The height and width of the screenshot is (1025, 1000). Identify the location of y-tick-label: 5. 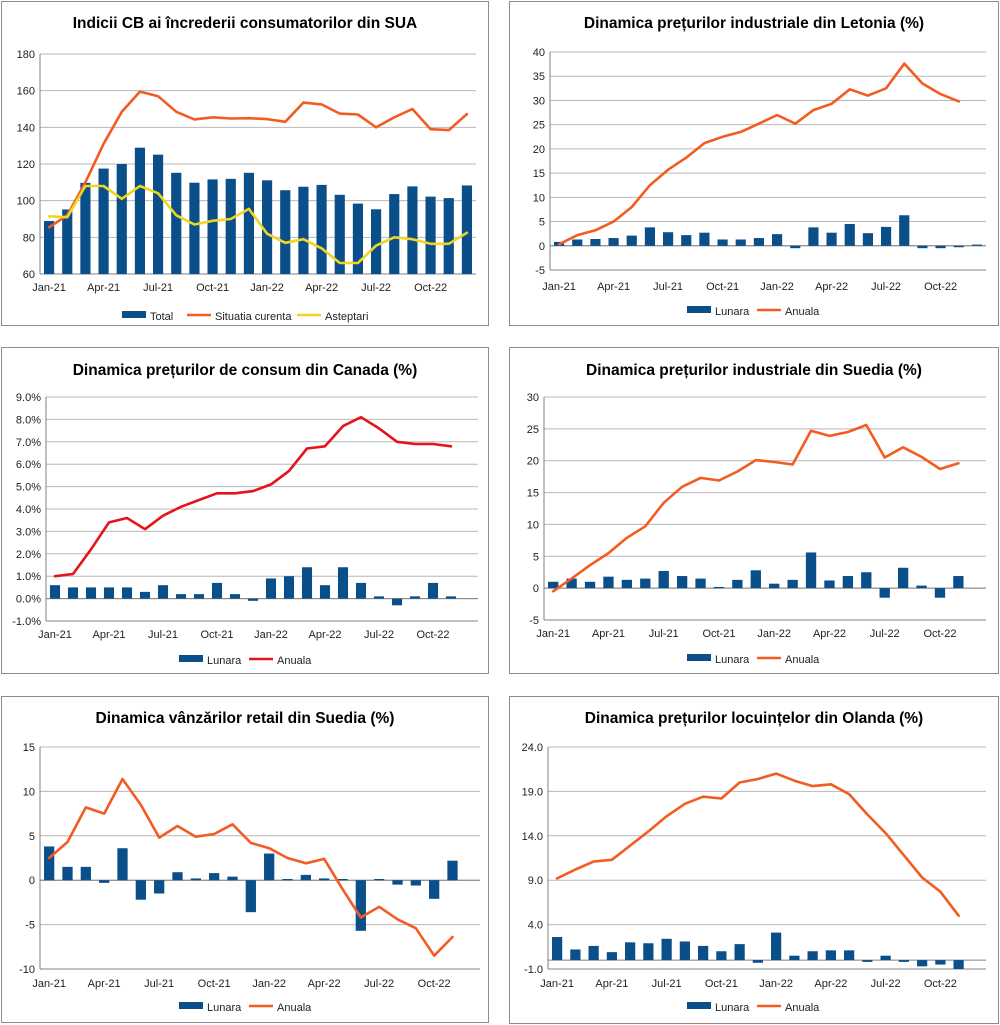
(536, 557).